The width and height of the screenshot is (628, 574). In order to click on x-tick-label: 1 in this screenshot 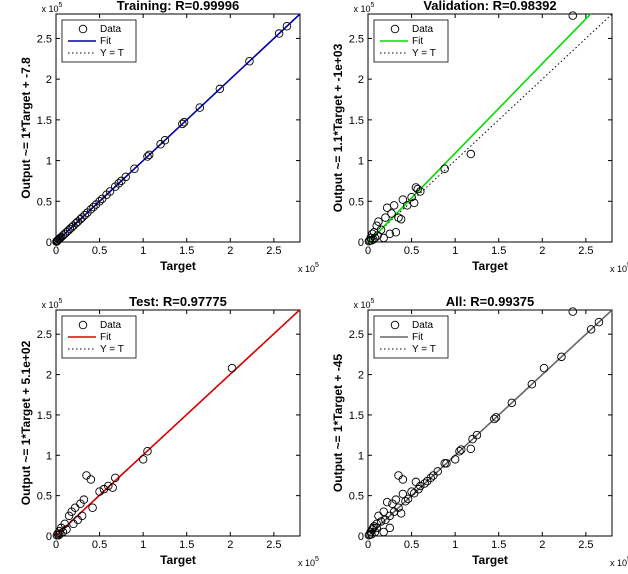, I will do `click(455, 545)`.